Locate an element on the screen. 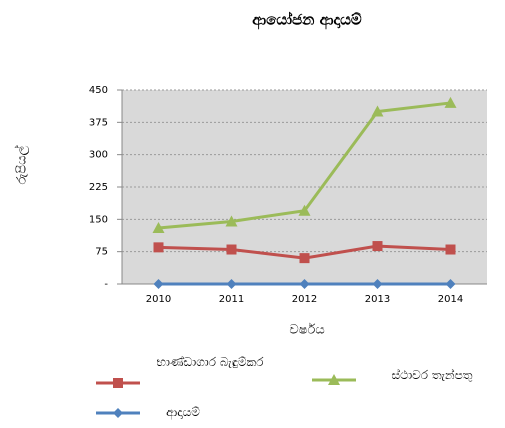  y-tick-label: 150 is located at coordinates (98, 219).